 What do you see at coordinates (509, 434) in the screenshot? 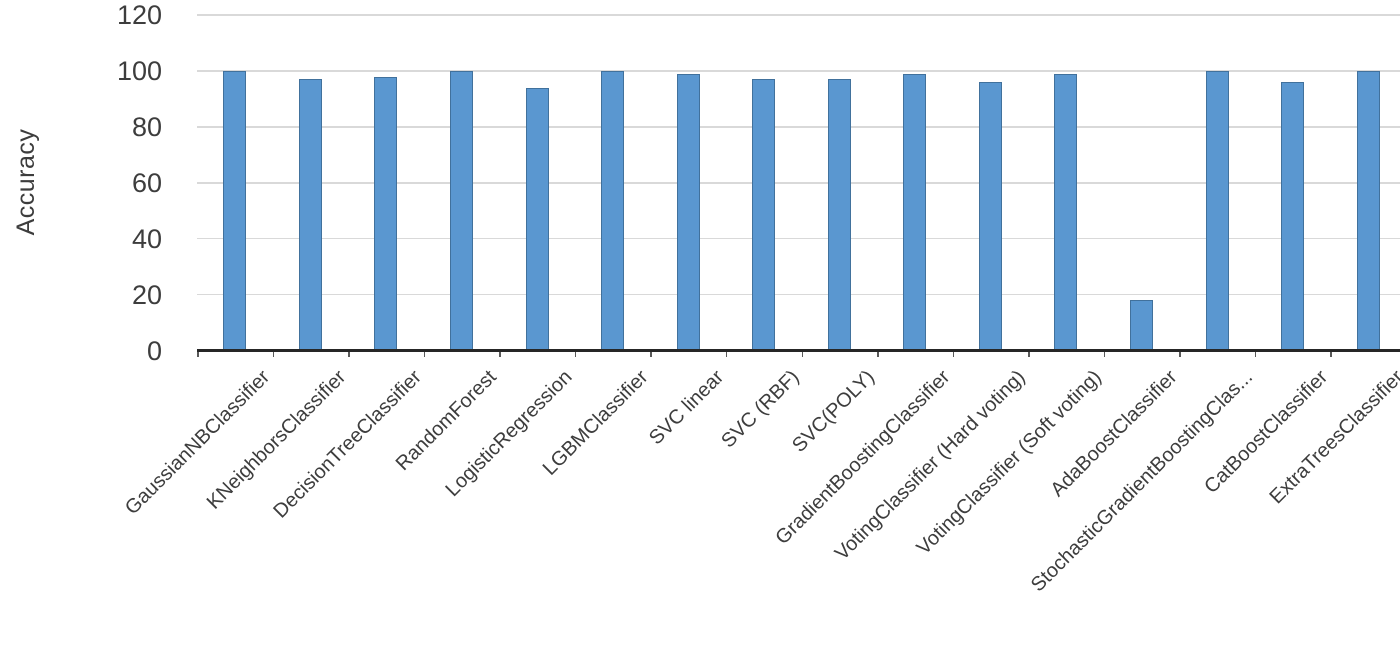
I see `category-label: LogisticRegression` at bounding box center [509, 434].